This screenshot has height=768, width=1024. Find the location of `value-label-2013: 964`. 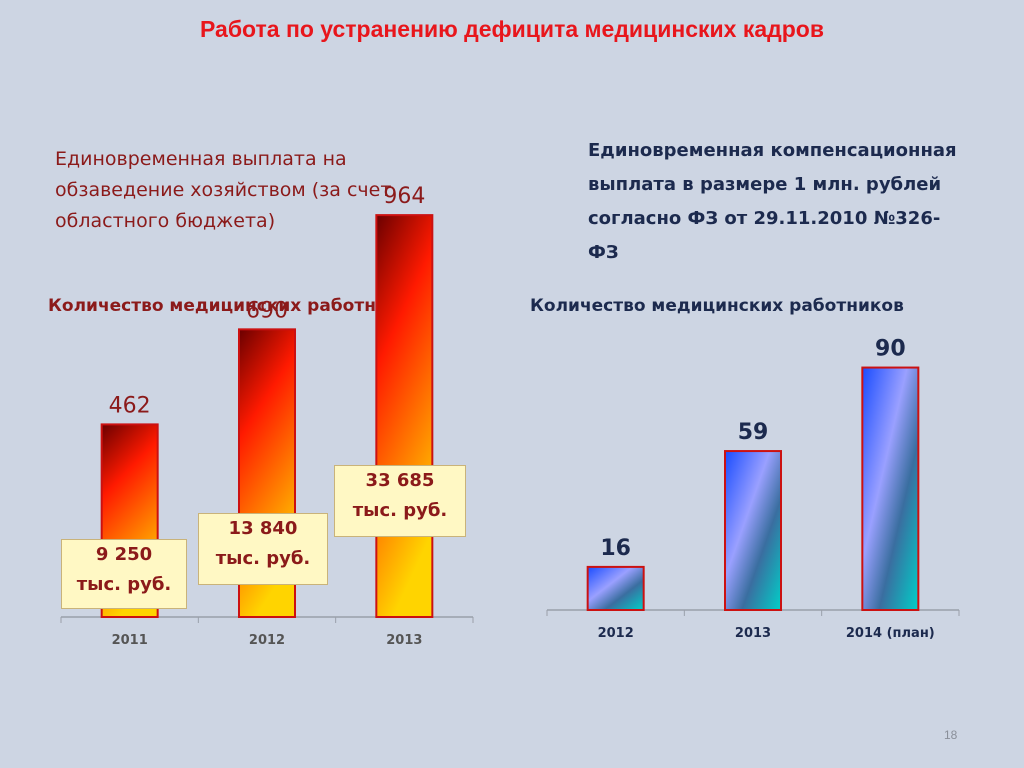

value-label-2013: 964 is located at coordinates (404, 196).